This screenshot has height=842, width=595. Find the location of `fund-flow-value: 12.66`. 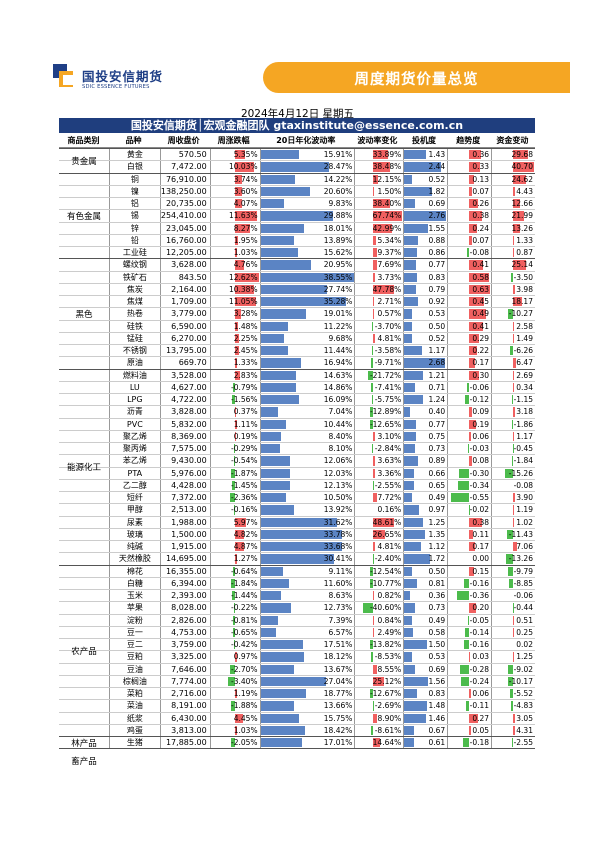

fund-flow-value: 12.66 is located at coordinates (522, 203).